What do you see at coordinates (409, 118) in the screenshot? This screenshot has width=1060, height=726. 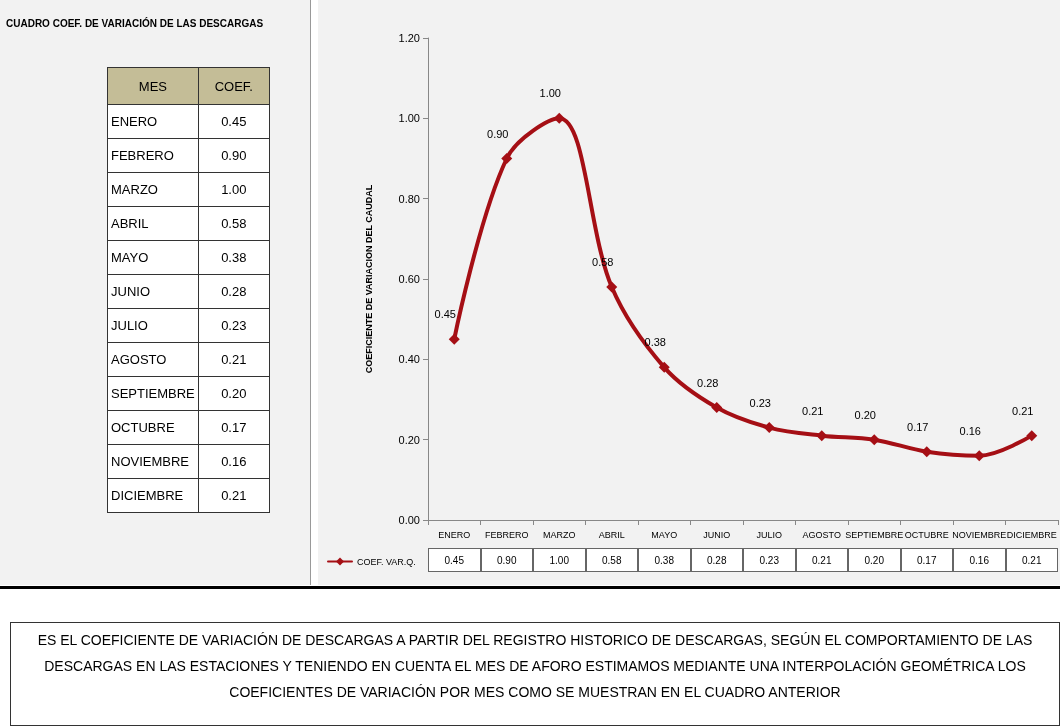 I see `y-tick-label: 1.00` at bounding box center [409, 118].